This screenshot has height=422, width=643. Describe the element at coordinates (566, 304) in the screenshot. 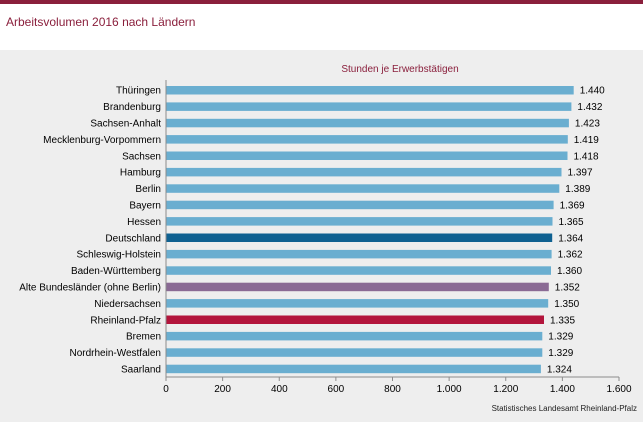

I see `data-label: 1.350` at that location.